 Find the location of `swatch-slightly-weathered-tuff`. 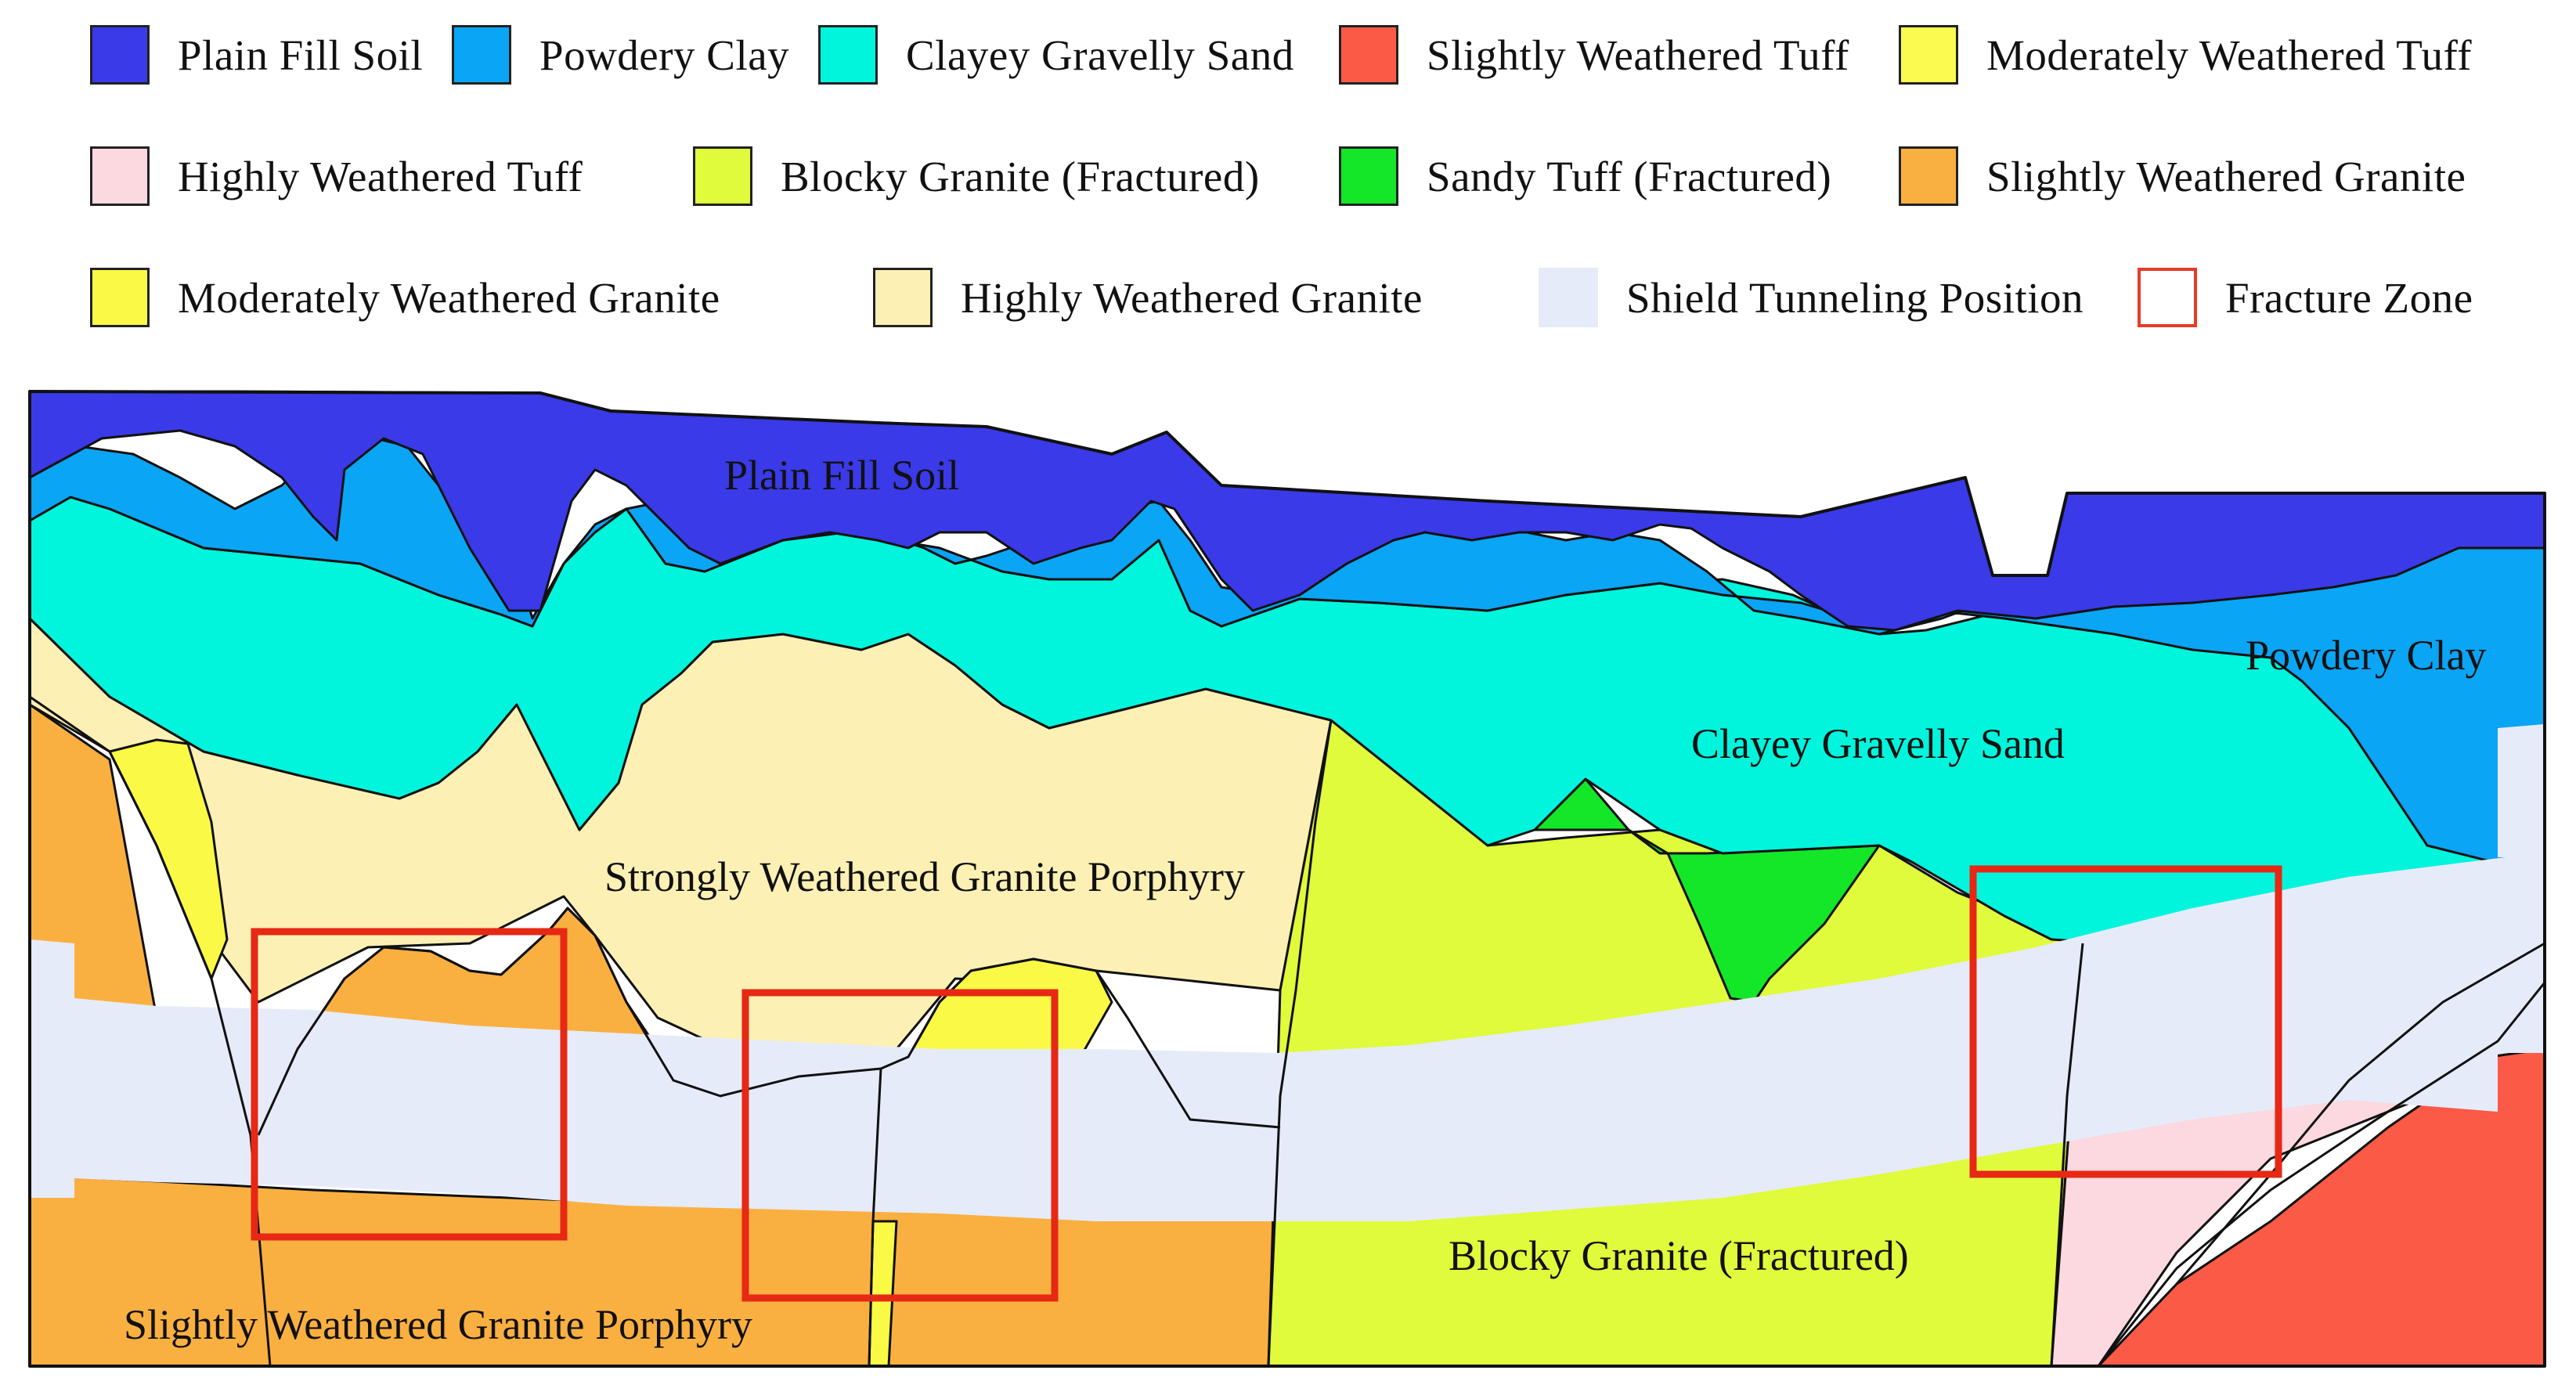

swatch-slightly-weathered-tuff is located at coordinates (1368, 55).